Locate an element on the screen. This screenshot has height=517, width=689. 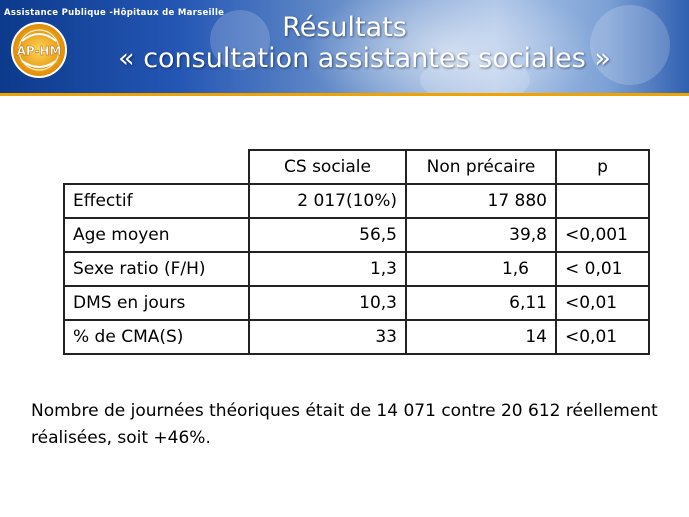
table-header-row: CS sociale Non précaire p is located at coordinates (357, 167).